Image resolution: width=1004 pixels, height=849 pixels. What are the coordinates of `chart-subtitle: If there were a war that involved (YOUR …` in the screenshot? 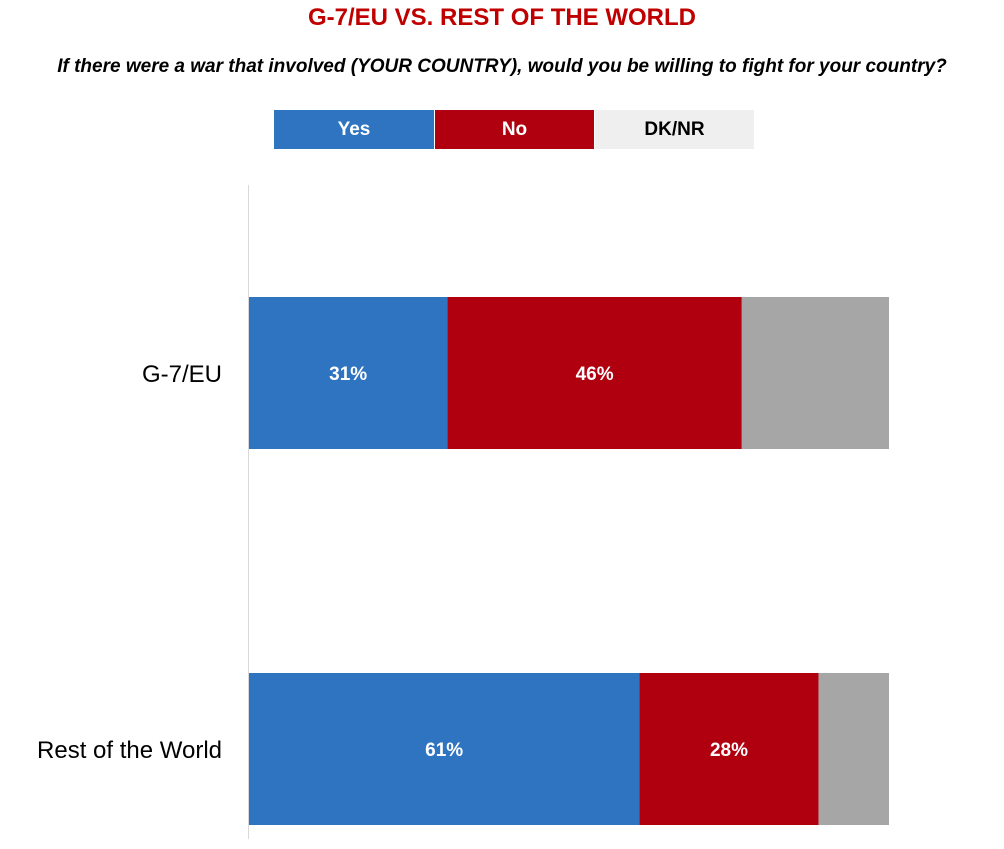 It's located at (502, 66).